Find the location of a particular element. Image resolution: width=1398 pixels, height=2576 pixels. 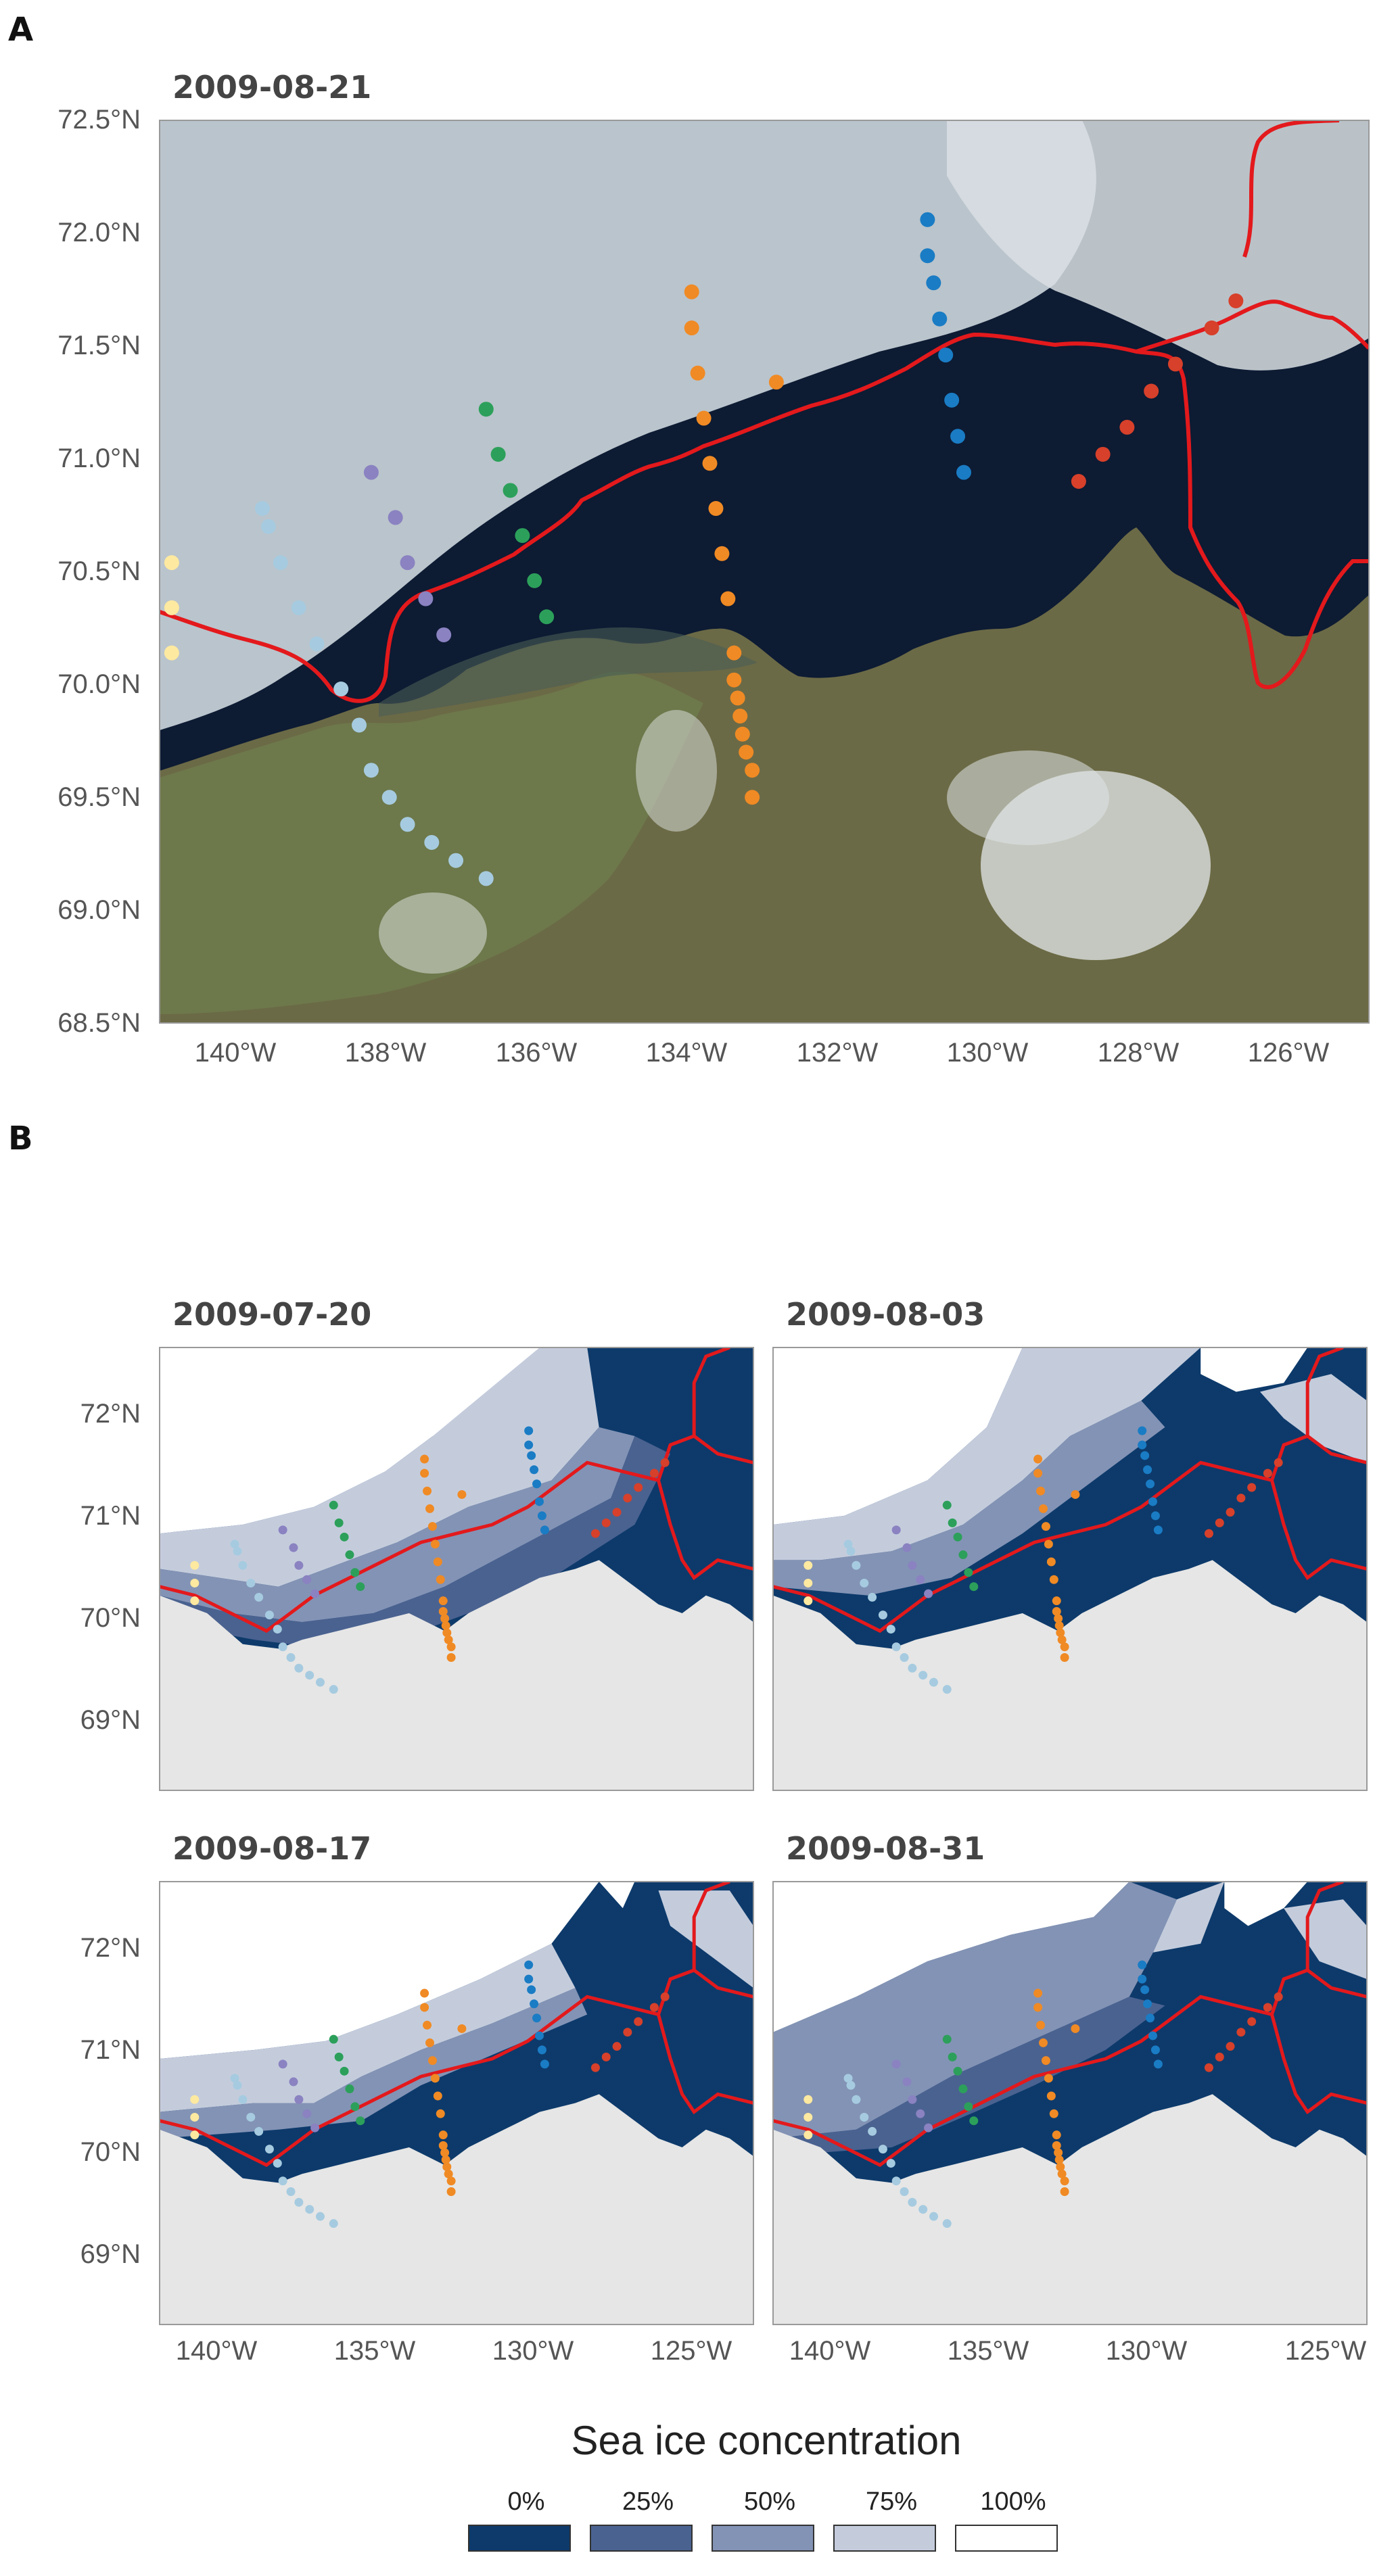

y-tick-label: 70°N is located at coordinates (110, 2152).